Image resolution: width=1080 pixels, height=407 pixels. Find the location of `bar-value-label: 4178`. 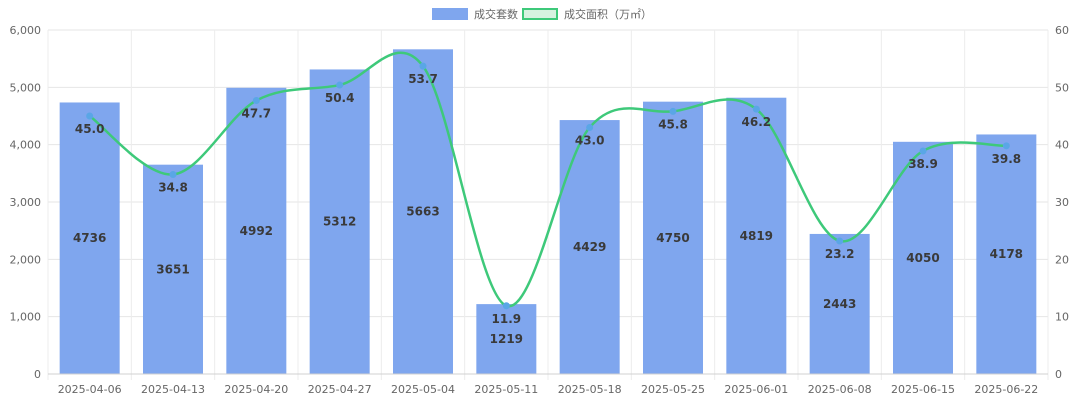

bar-value-label: 4178 is located at coordinates (1006, 254).